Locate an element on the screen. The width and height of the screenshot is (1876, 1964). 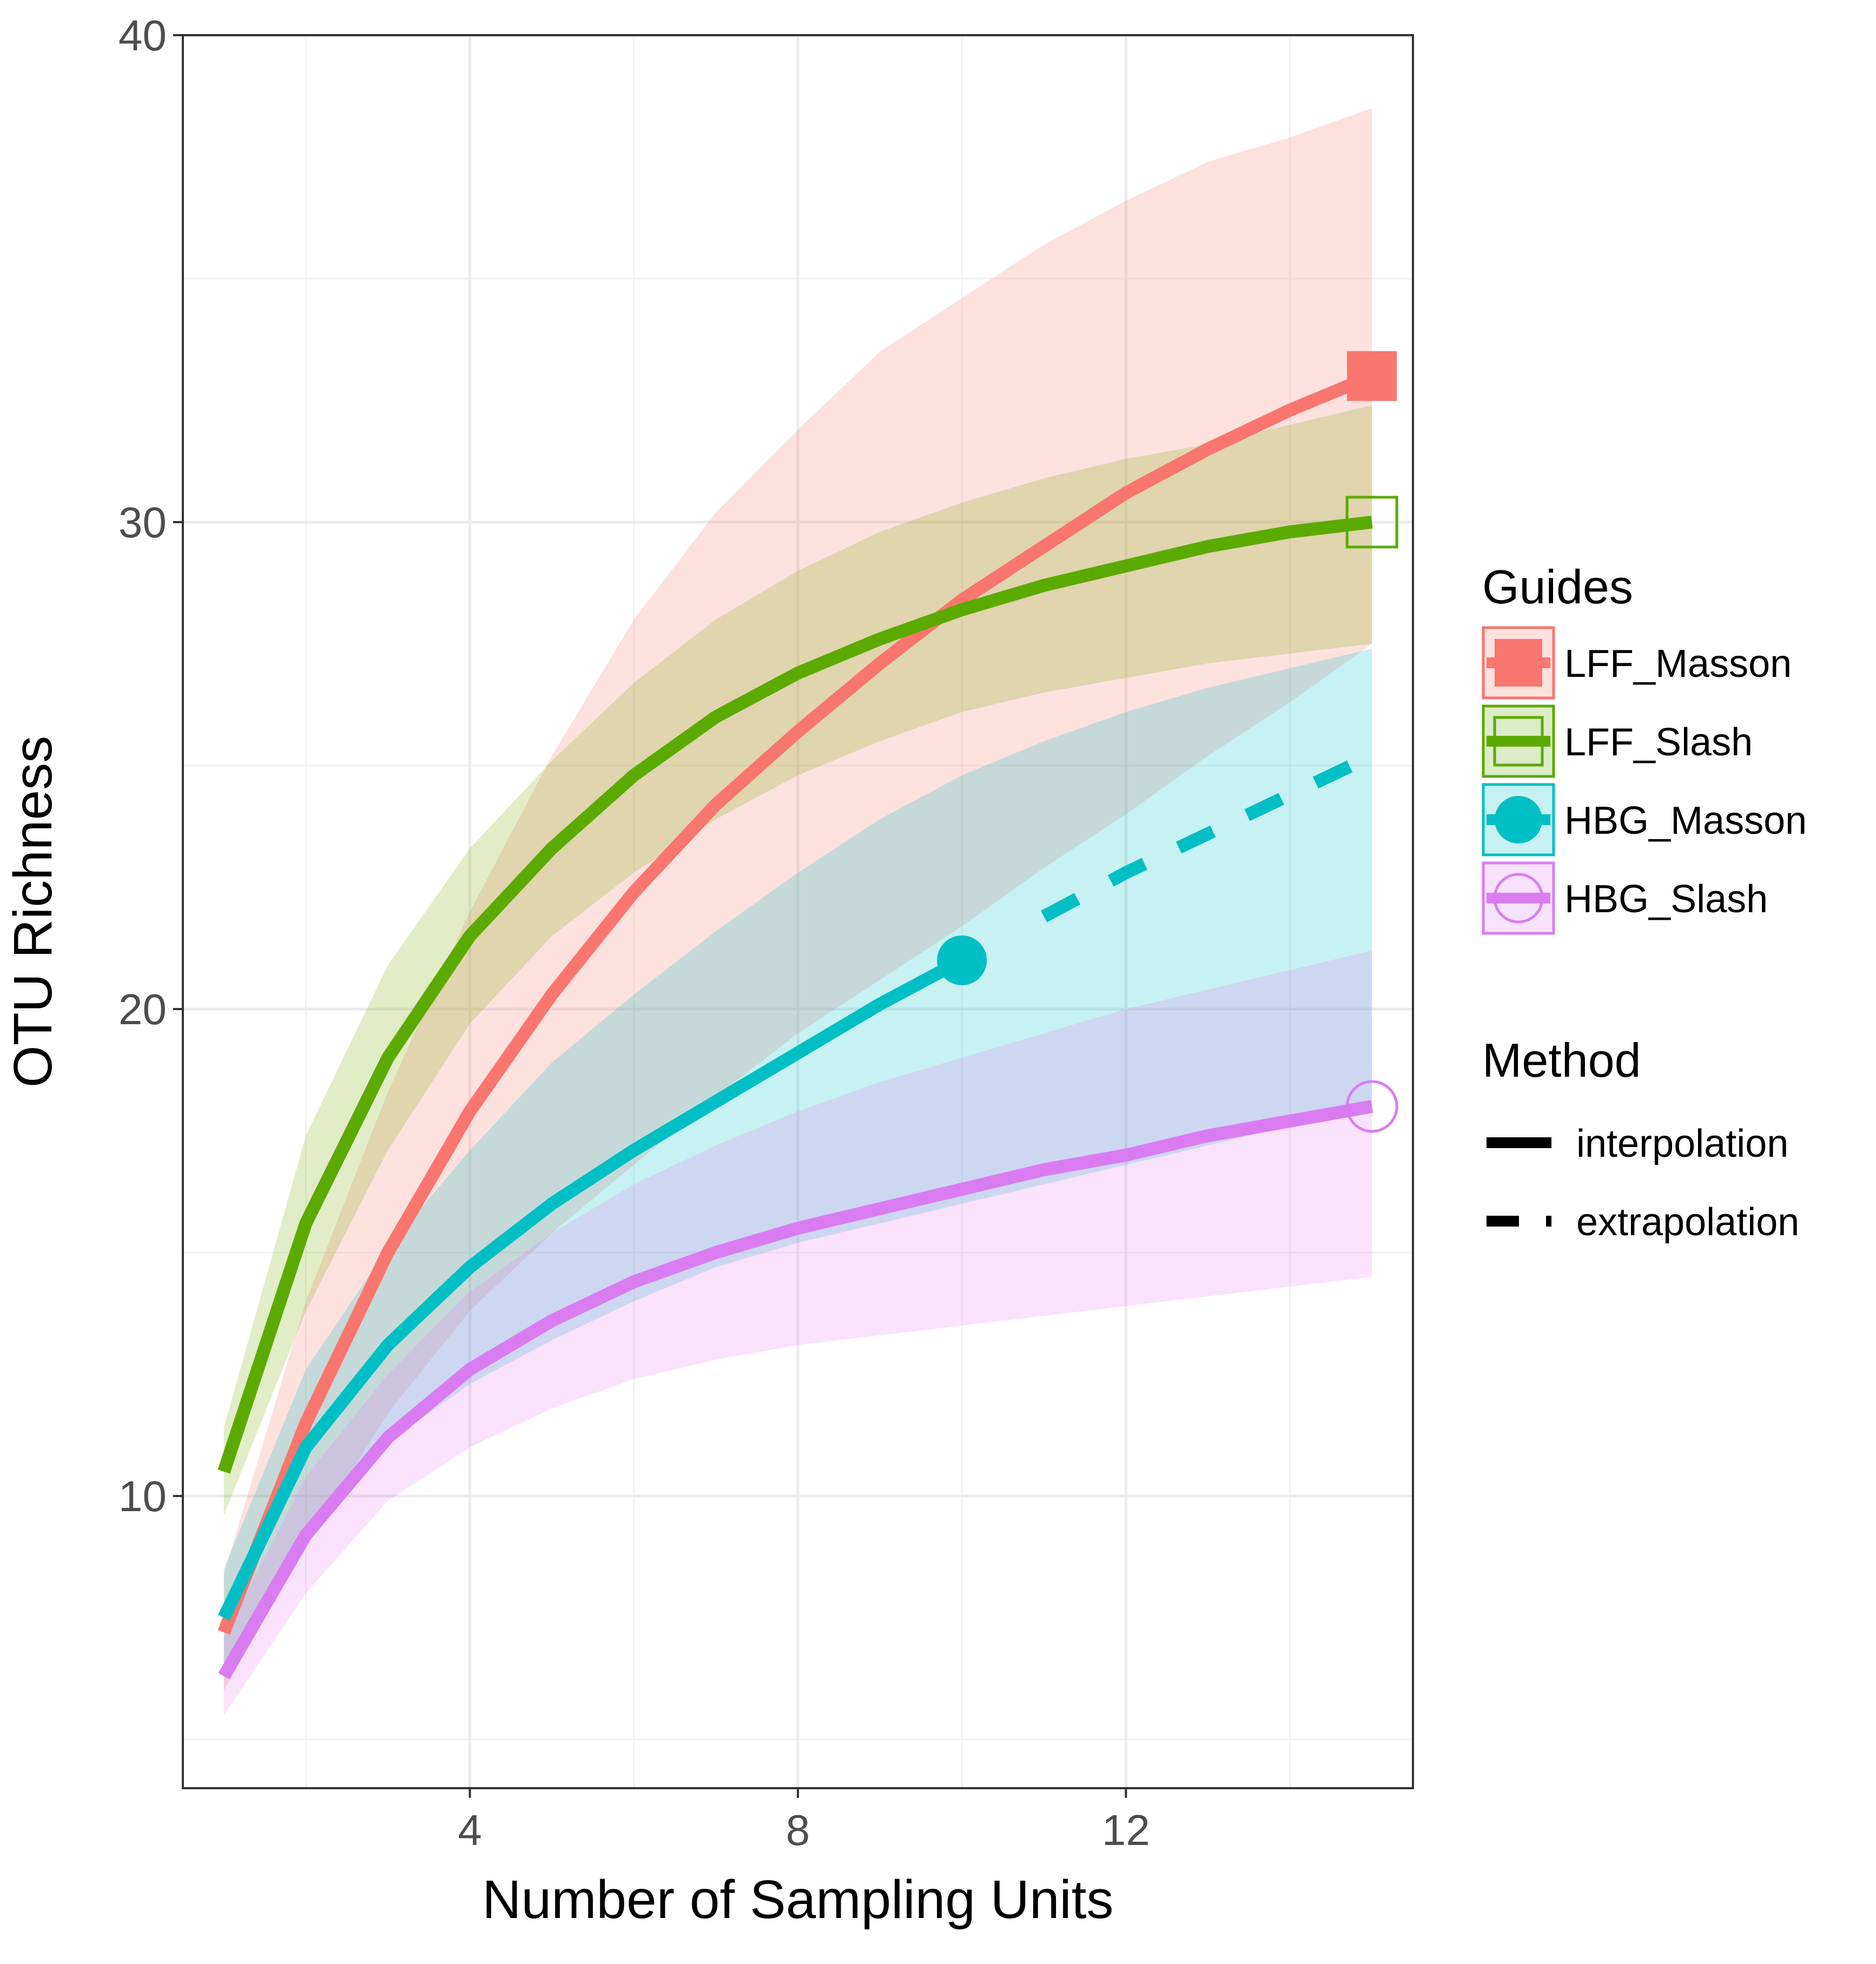
observed-point-hbg-masson is located at coordinates (962, 960).